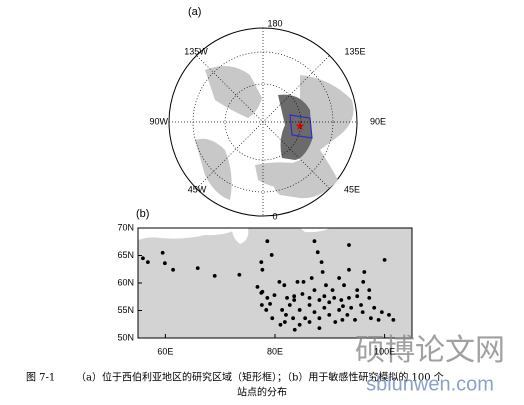 Image resolution: width=524 pixels, height=405 pixels. I want to click on x-tick-label: 60E, so click(165, 351).